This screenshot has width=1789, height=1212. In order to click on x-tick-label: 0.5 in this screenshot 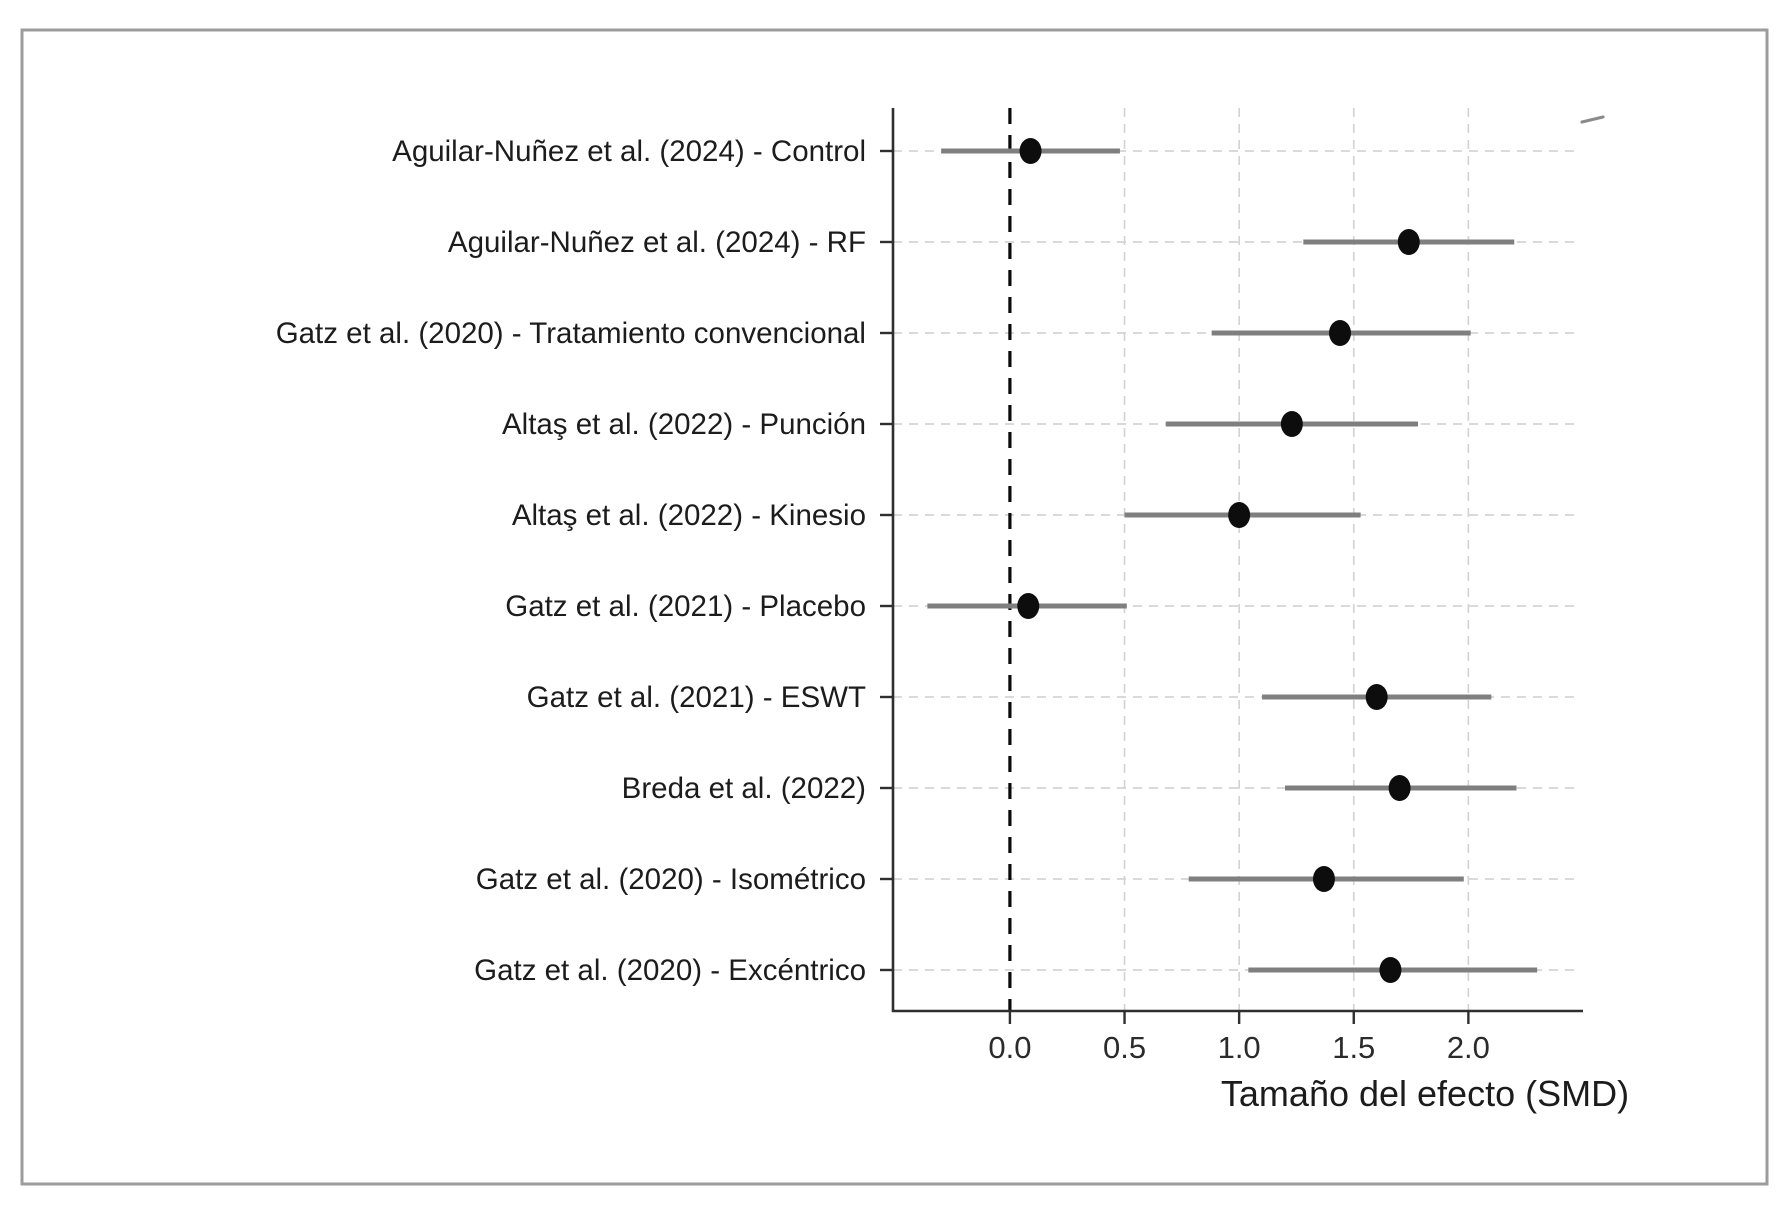, I will do `click(1124, 1047)`.